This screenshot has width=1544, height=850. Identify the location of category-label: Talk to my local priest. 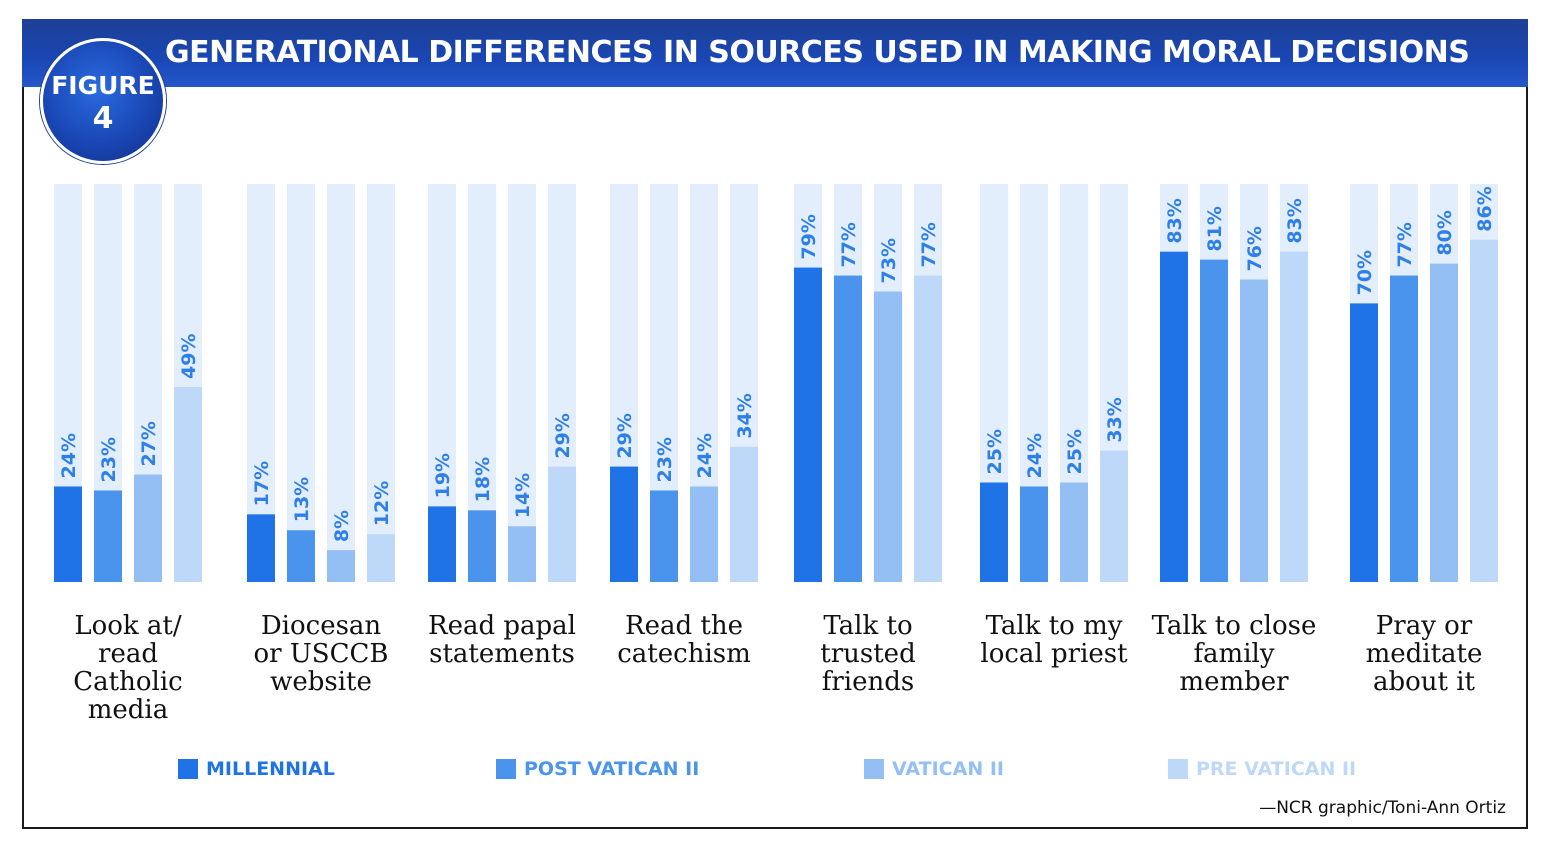
(1054, 640).